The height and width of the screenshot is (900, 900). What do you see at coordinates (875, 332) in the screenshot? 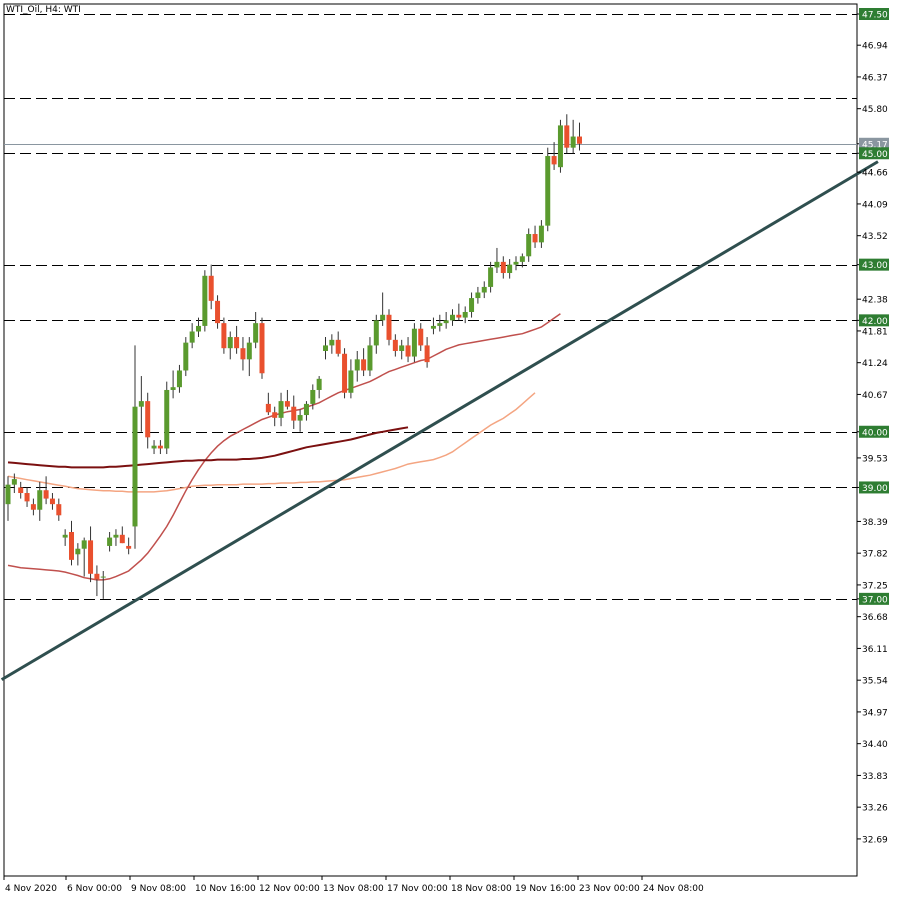
I see `y-tick-label: 41.81` at bounding box center [875, 332].